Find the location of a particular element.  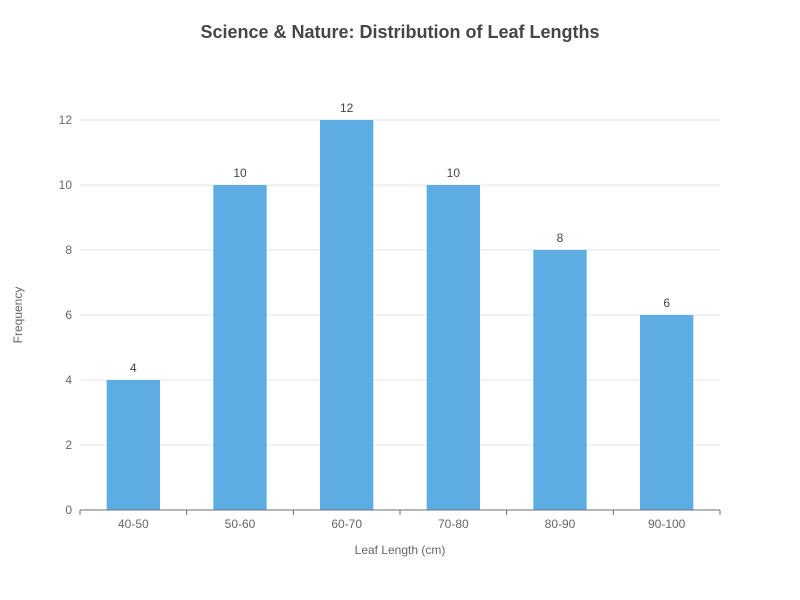

y-tick-label: 10 is located at coordinates (66, 185).